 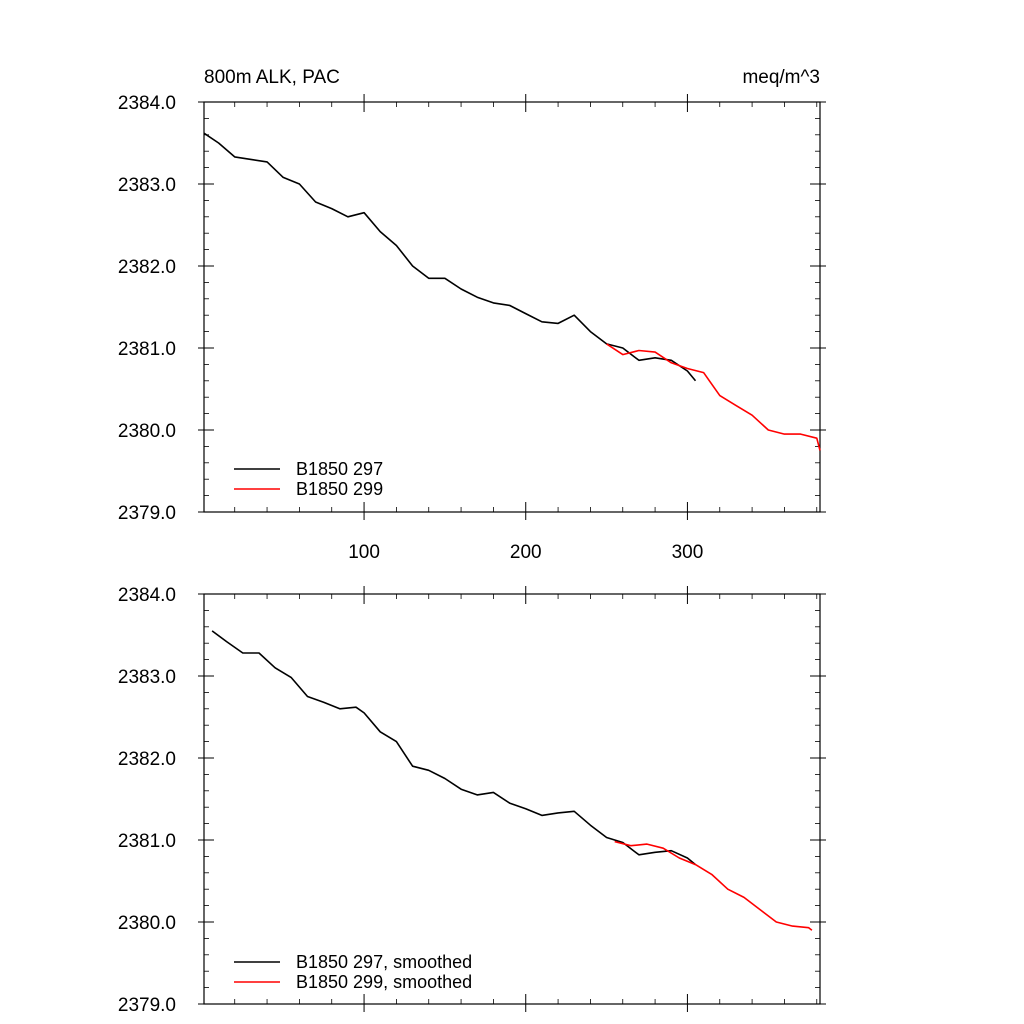 I want to click on x-tick-label: 100, so click(x=364, y=552).